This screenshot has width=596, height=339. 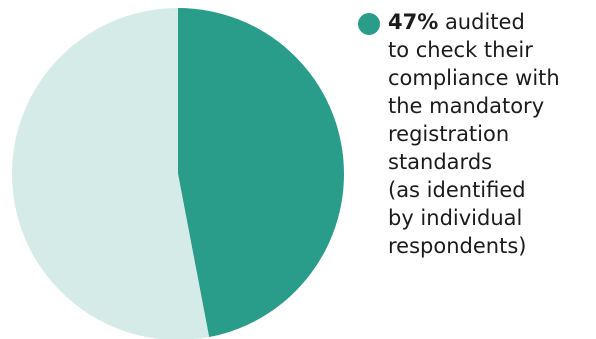 I want to click on legend-swatch, so click(x=369, y=24).